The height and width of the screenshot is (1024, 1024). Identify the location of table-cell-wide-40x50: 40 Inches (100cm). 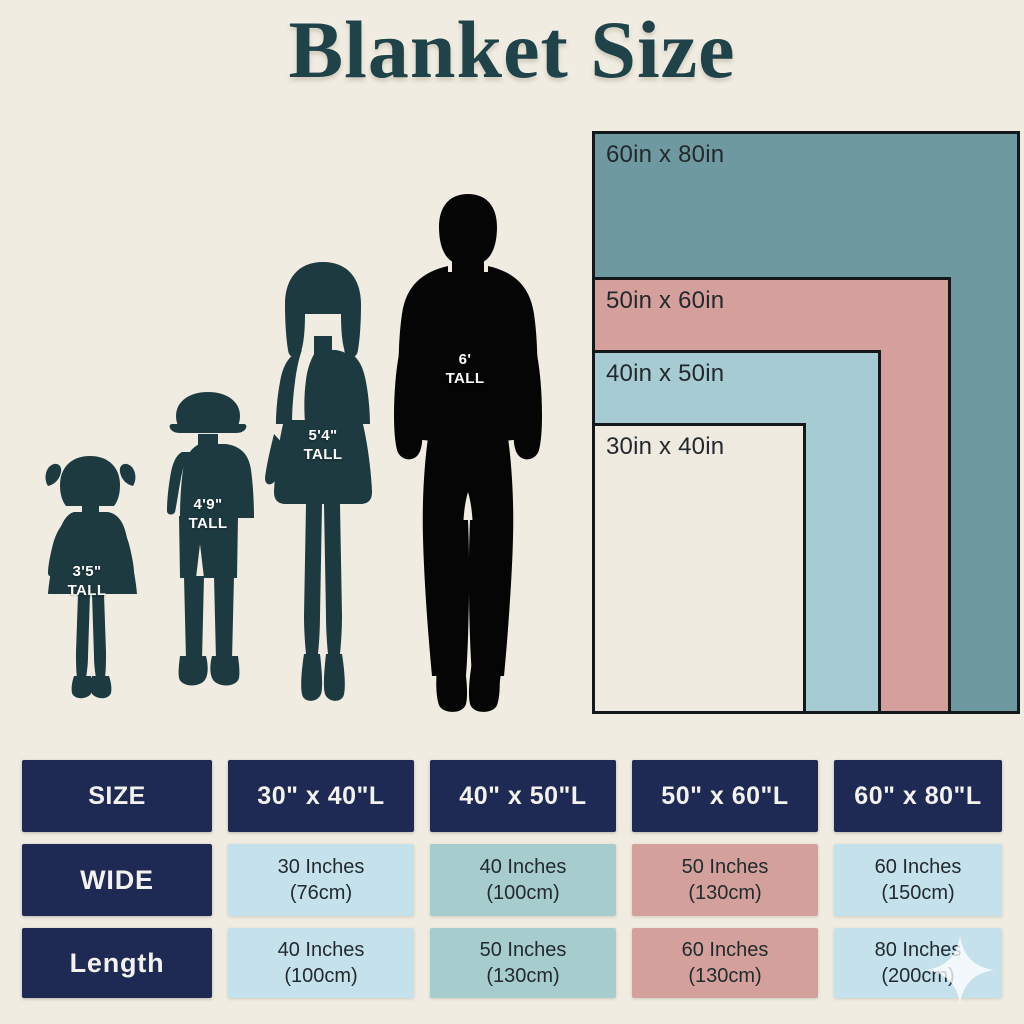
(523, 880).